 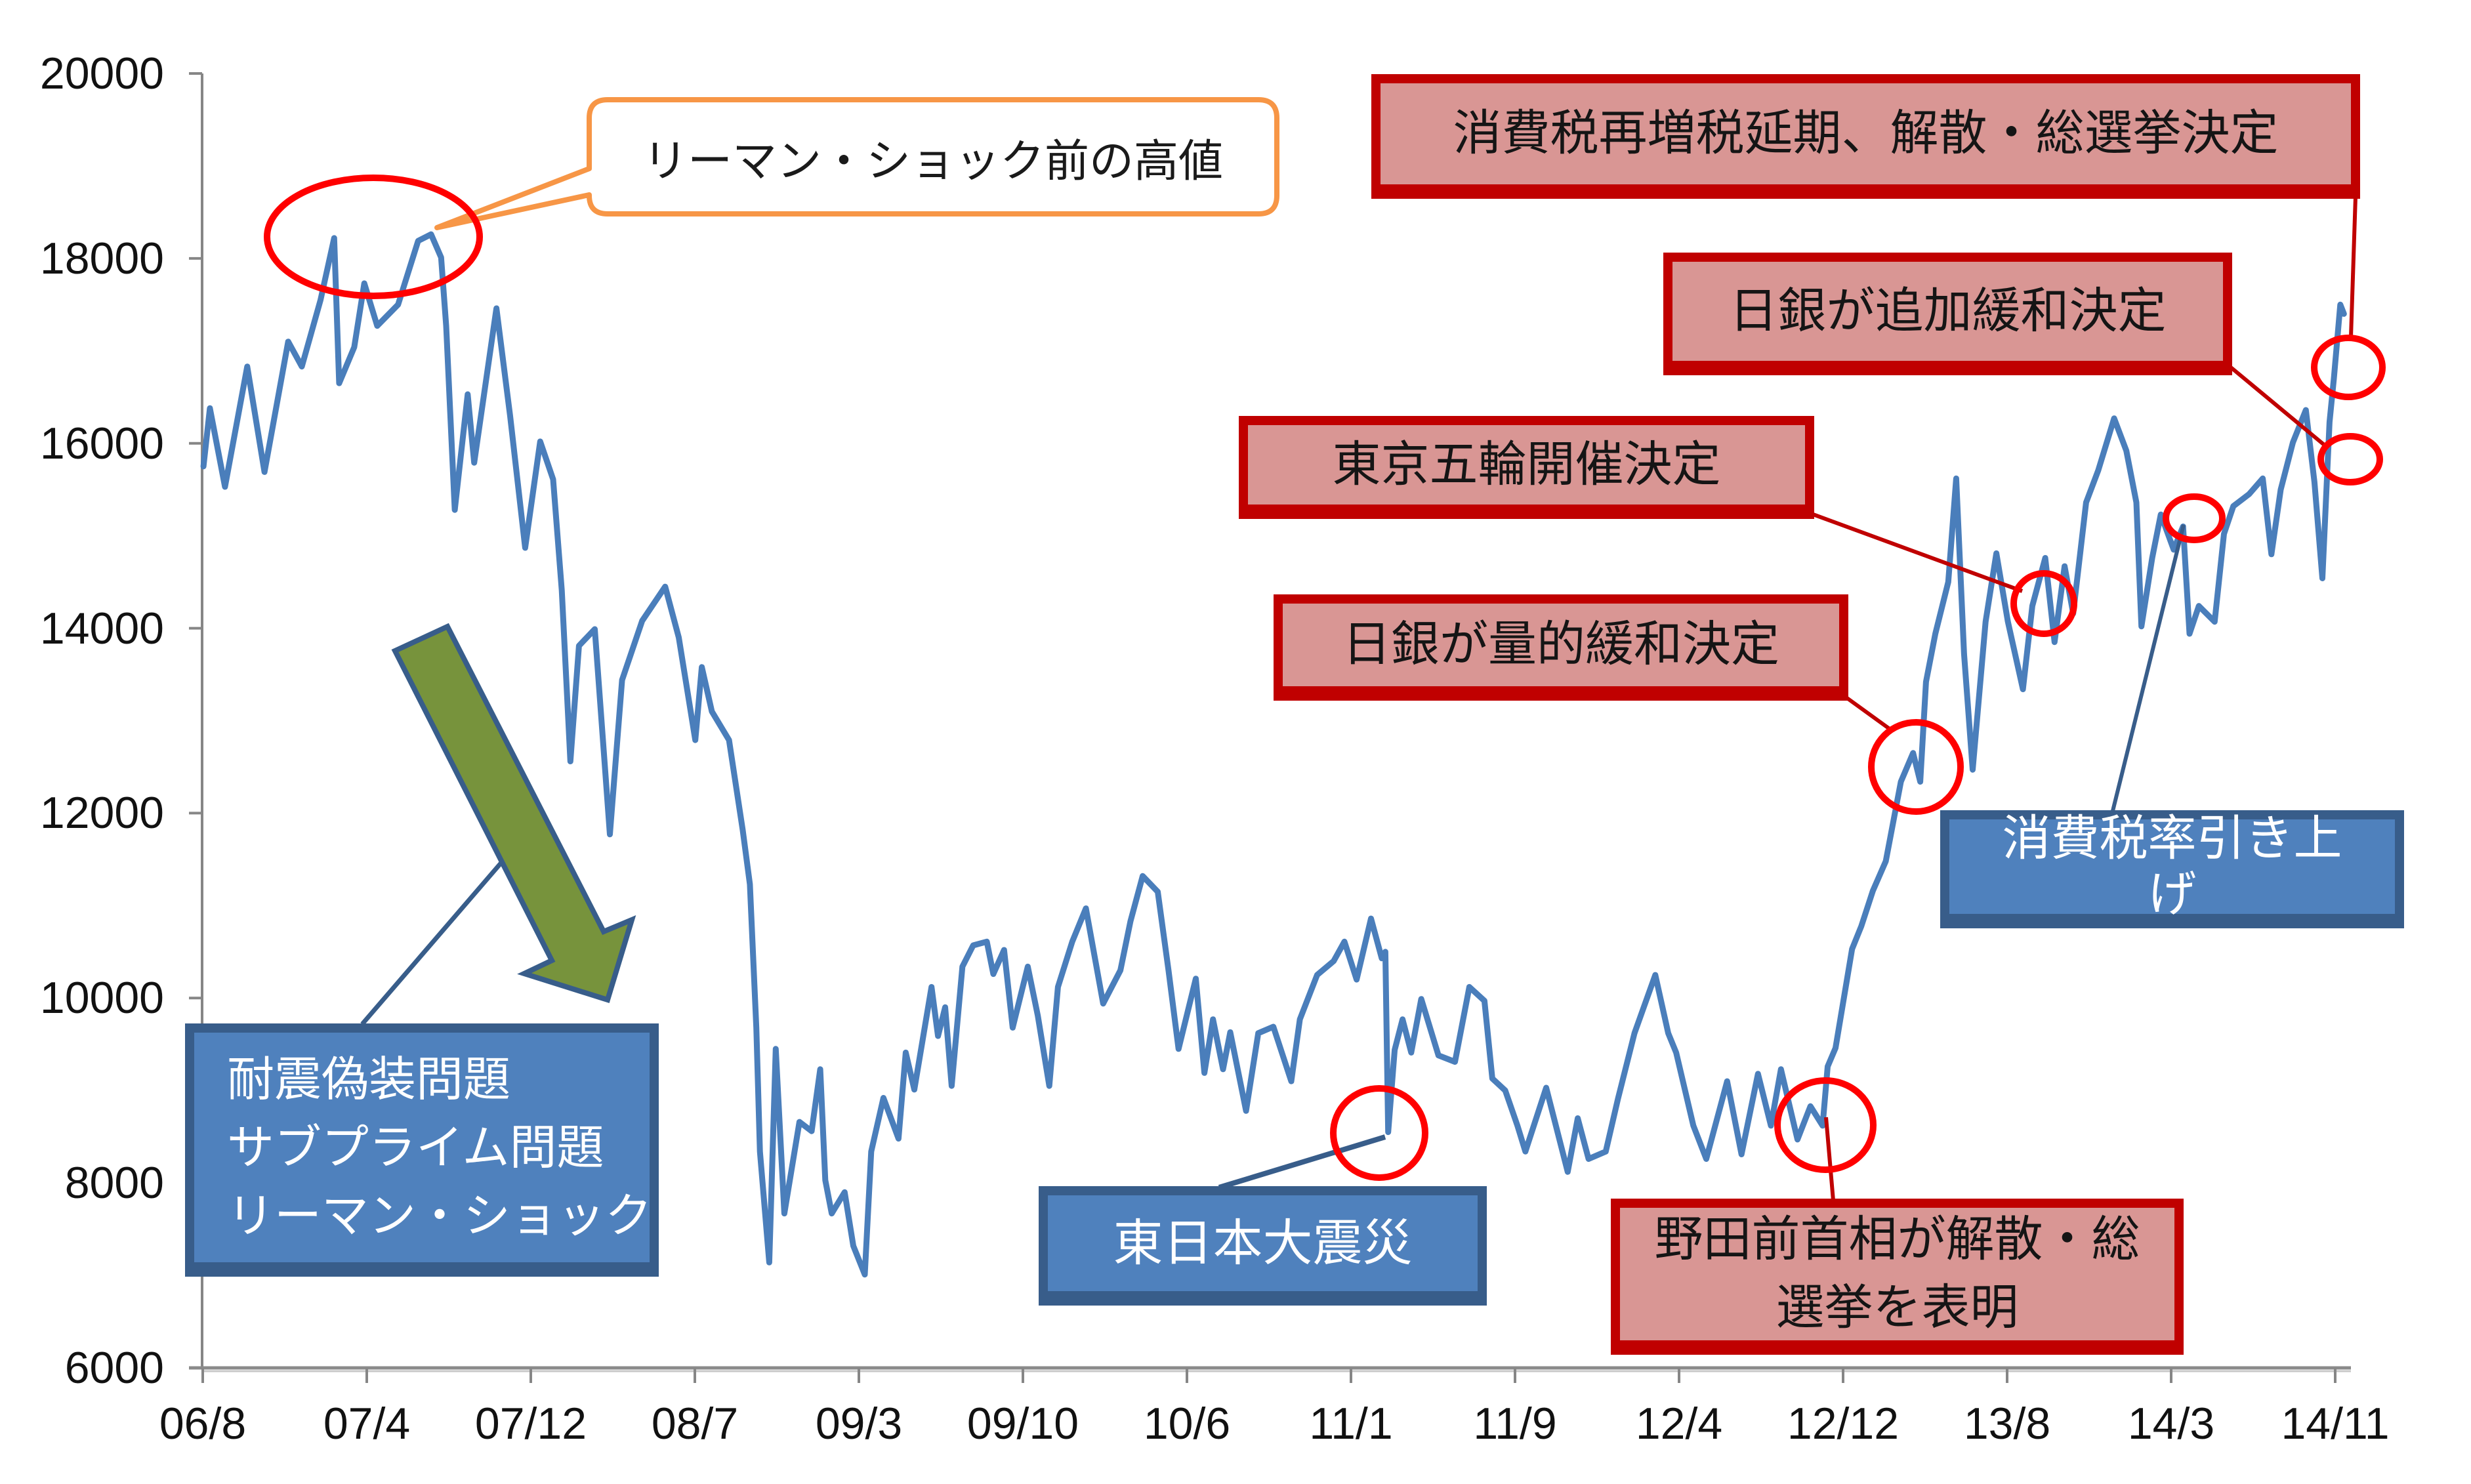 What do you see at coordinates (415, 1147) in the screenshot?
I see `crisis-line-2: サブプライム問題` at bounding box center [415, 1147].